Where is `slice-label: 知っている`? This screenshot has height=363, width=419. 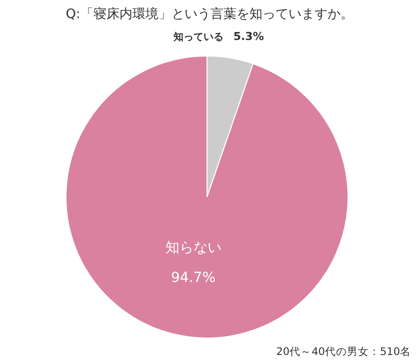 slice-label: 知っている is located at coordinates (198, 37).